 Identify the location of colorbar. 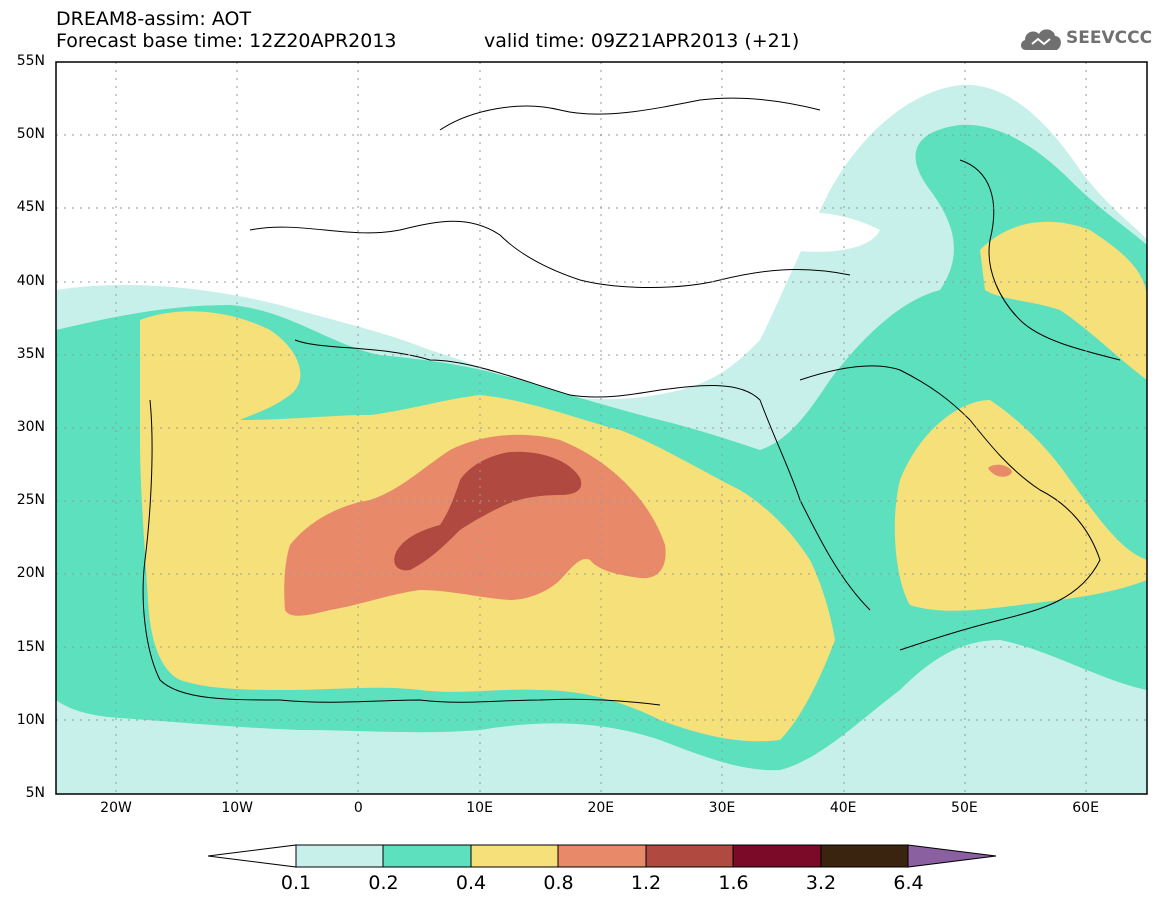
(602, 856).